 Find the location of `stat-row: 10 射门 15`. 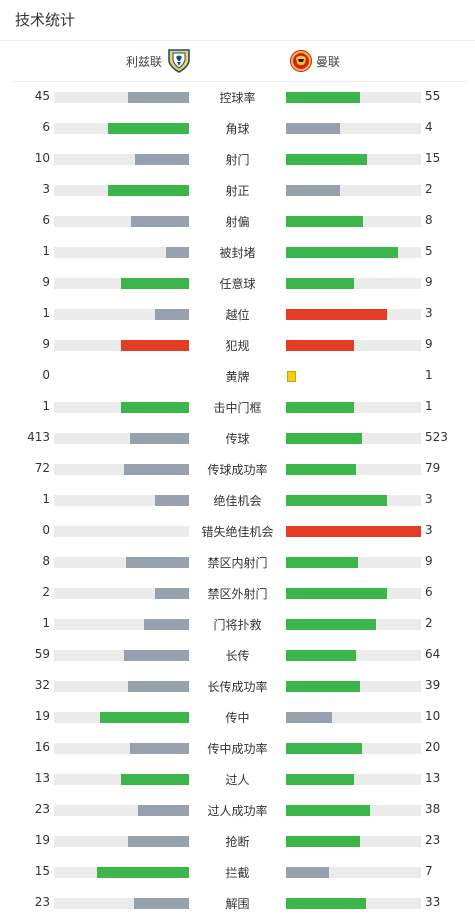

stat-row: 10 射门 15 is located at coordinates (237, 159).